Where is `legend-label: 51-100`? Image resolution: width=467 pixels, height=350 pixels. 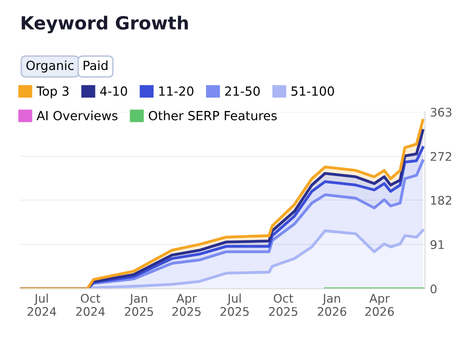
legend-label: 51-100 is located at coordinates (313, 91).